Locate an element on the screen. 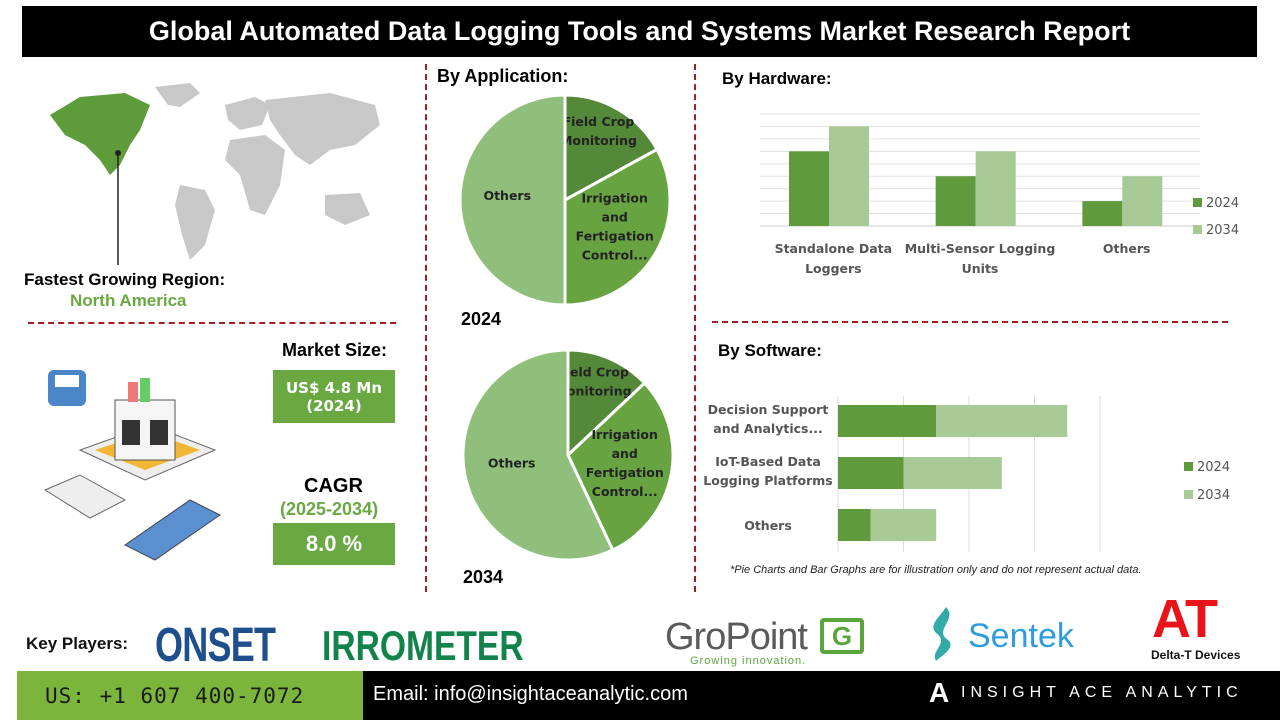 This screenshot has height=720, width=1280. gropoint-logo: GroPoint is located at coordinates (736, 637).